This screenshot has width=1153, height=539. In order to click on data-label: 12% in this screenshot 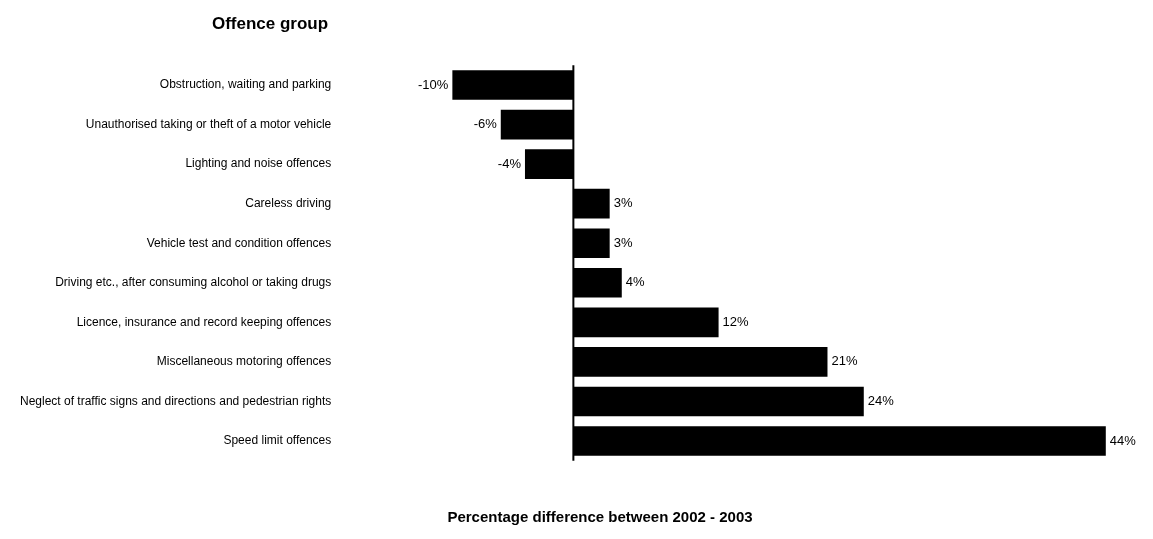, I will do `click(736, 321)`.